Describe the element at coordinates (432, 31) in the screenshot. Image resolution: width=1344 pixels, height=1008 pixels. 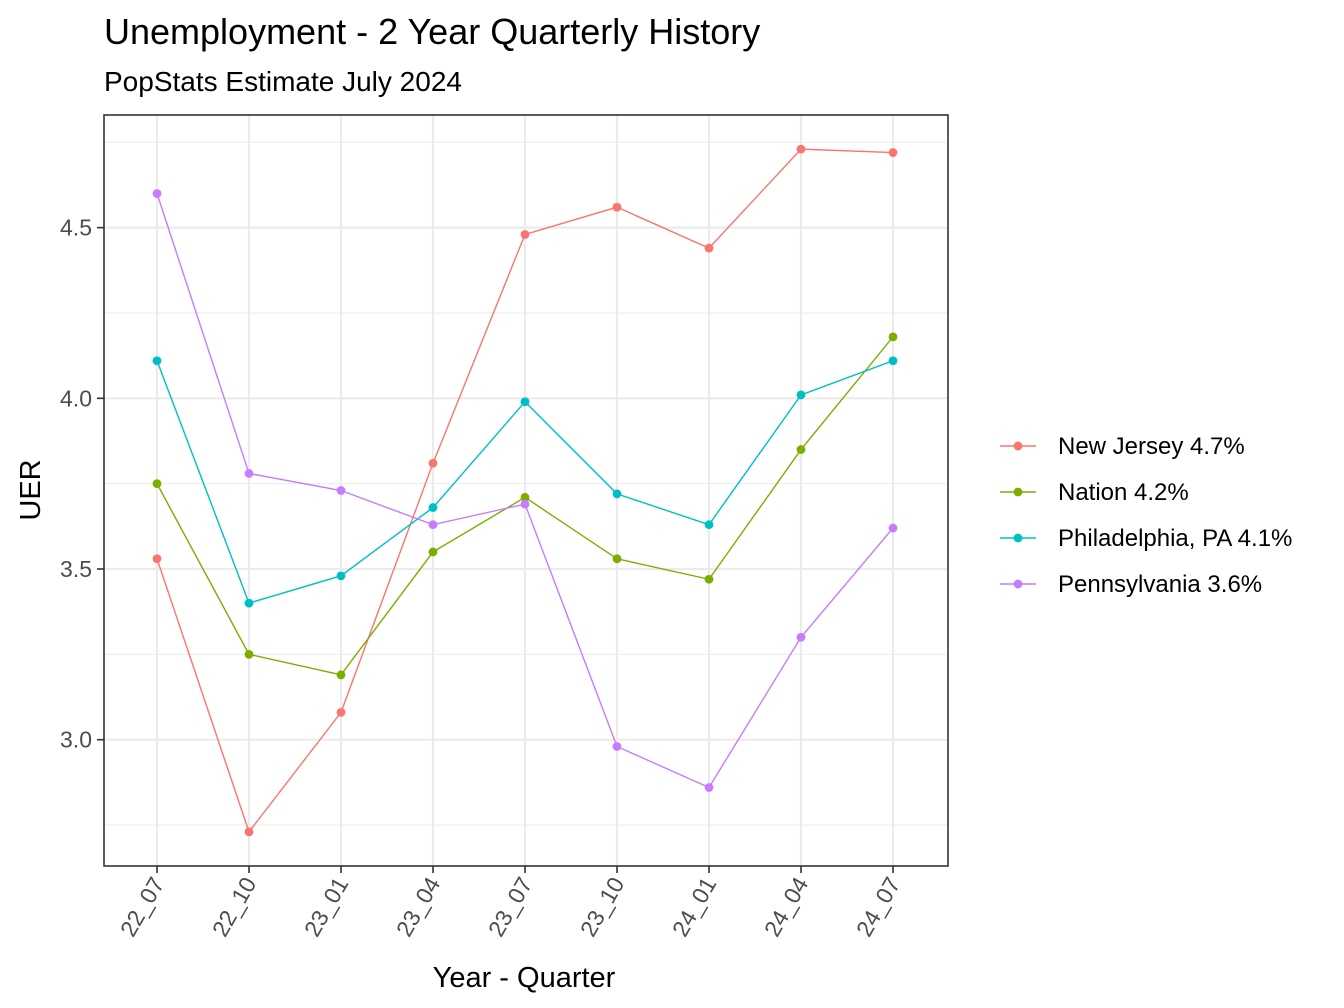
I see `chart-title: Unemployment - 2 Year Quarterly History` at that location.